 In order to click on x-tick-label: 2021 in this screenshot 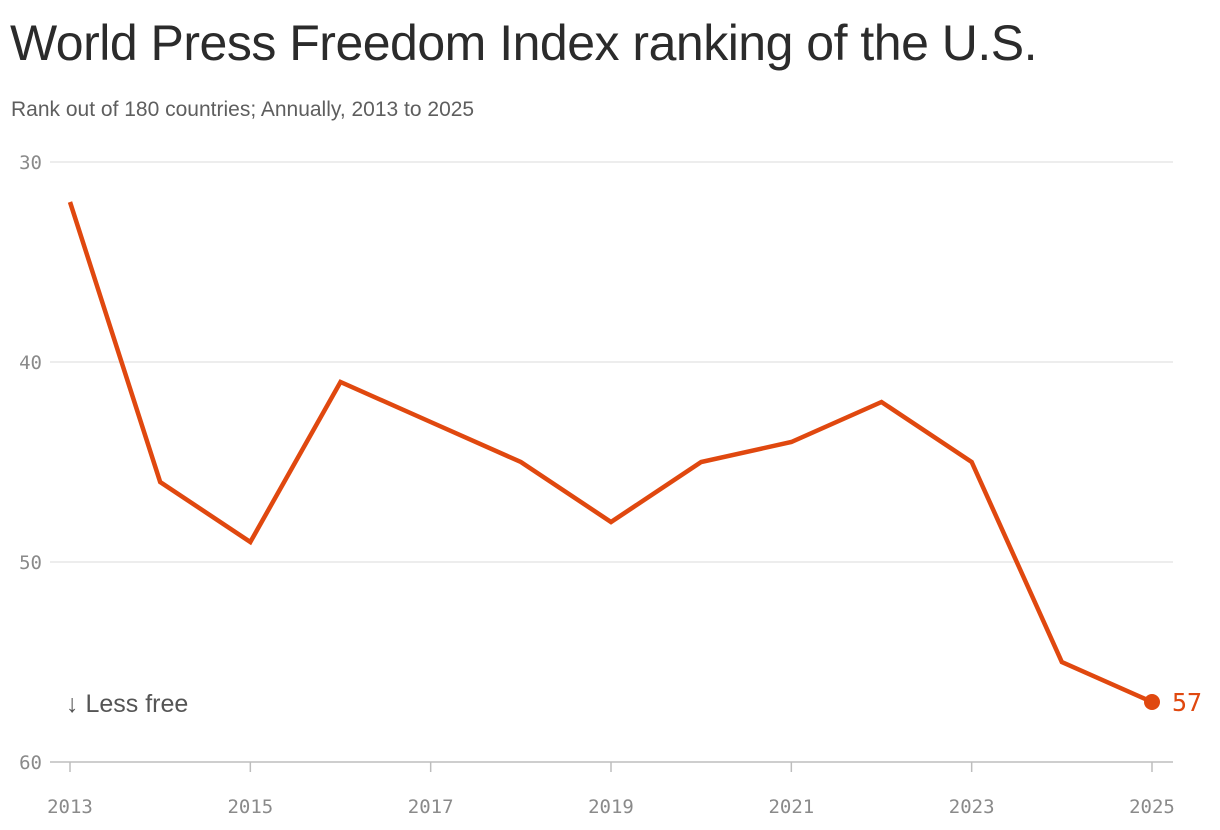, I will do `click(791, 807)`.